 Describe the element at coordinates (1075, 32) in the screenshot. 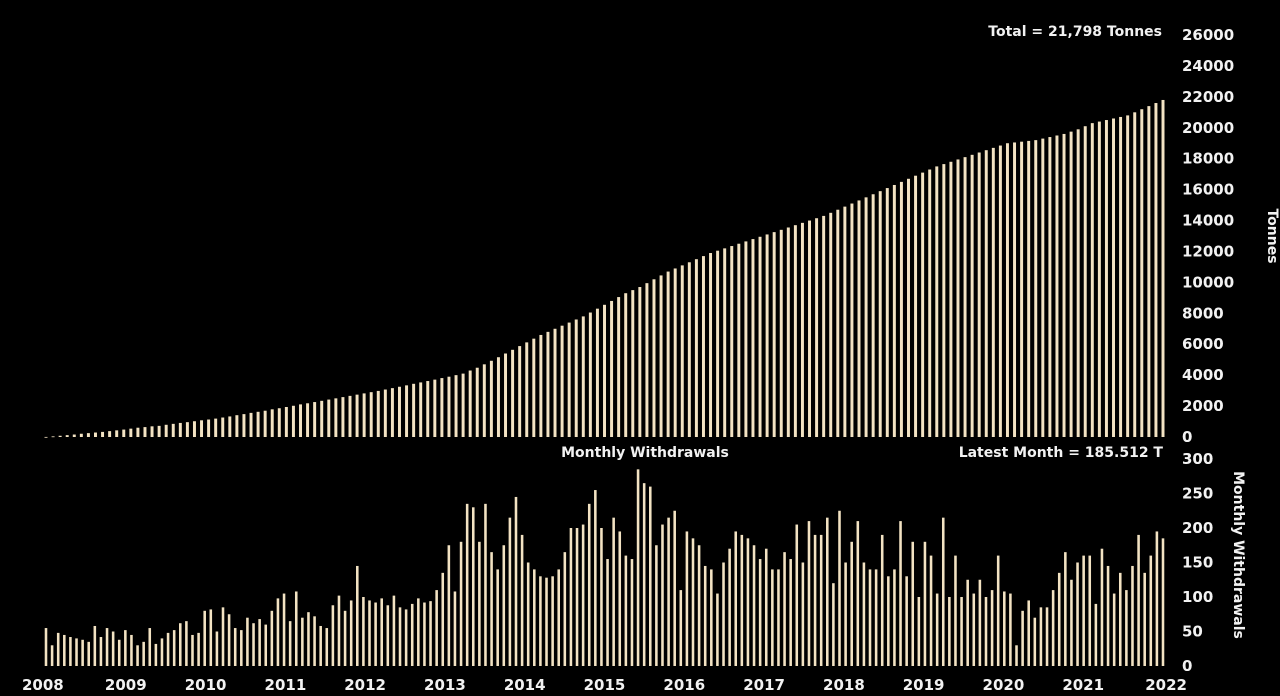

I see `total-annotation: Total = 21,798 Tonnes` at that location.